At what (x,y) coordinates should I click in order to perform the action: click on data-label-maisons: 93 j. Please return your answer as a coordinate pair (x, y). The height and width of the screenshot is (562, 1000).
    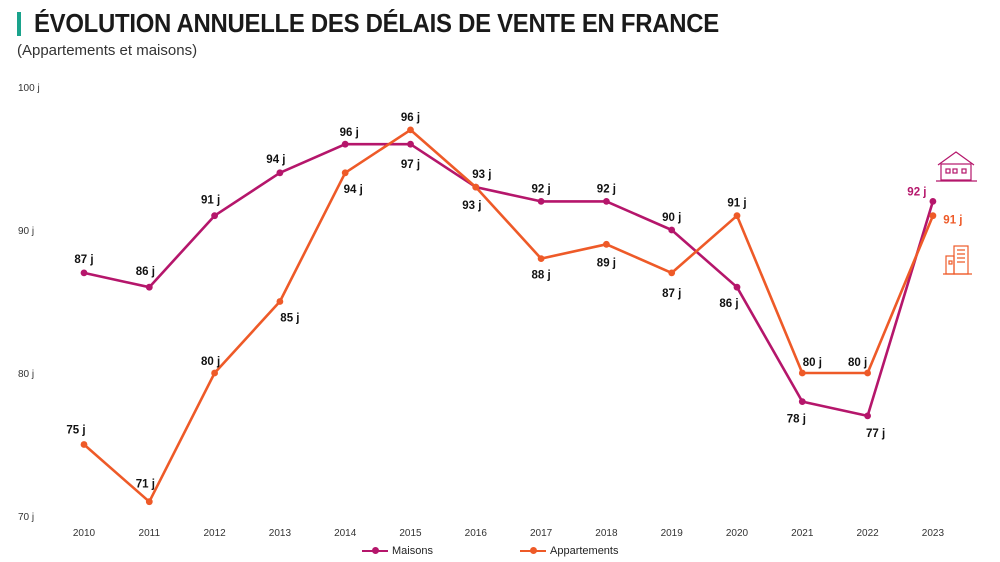
    Looking at the image, I should click on (481, 175).